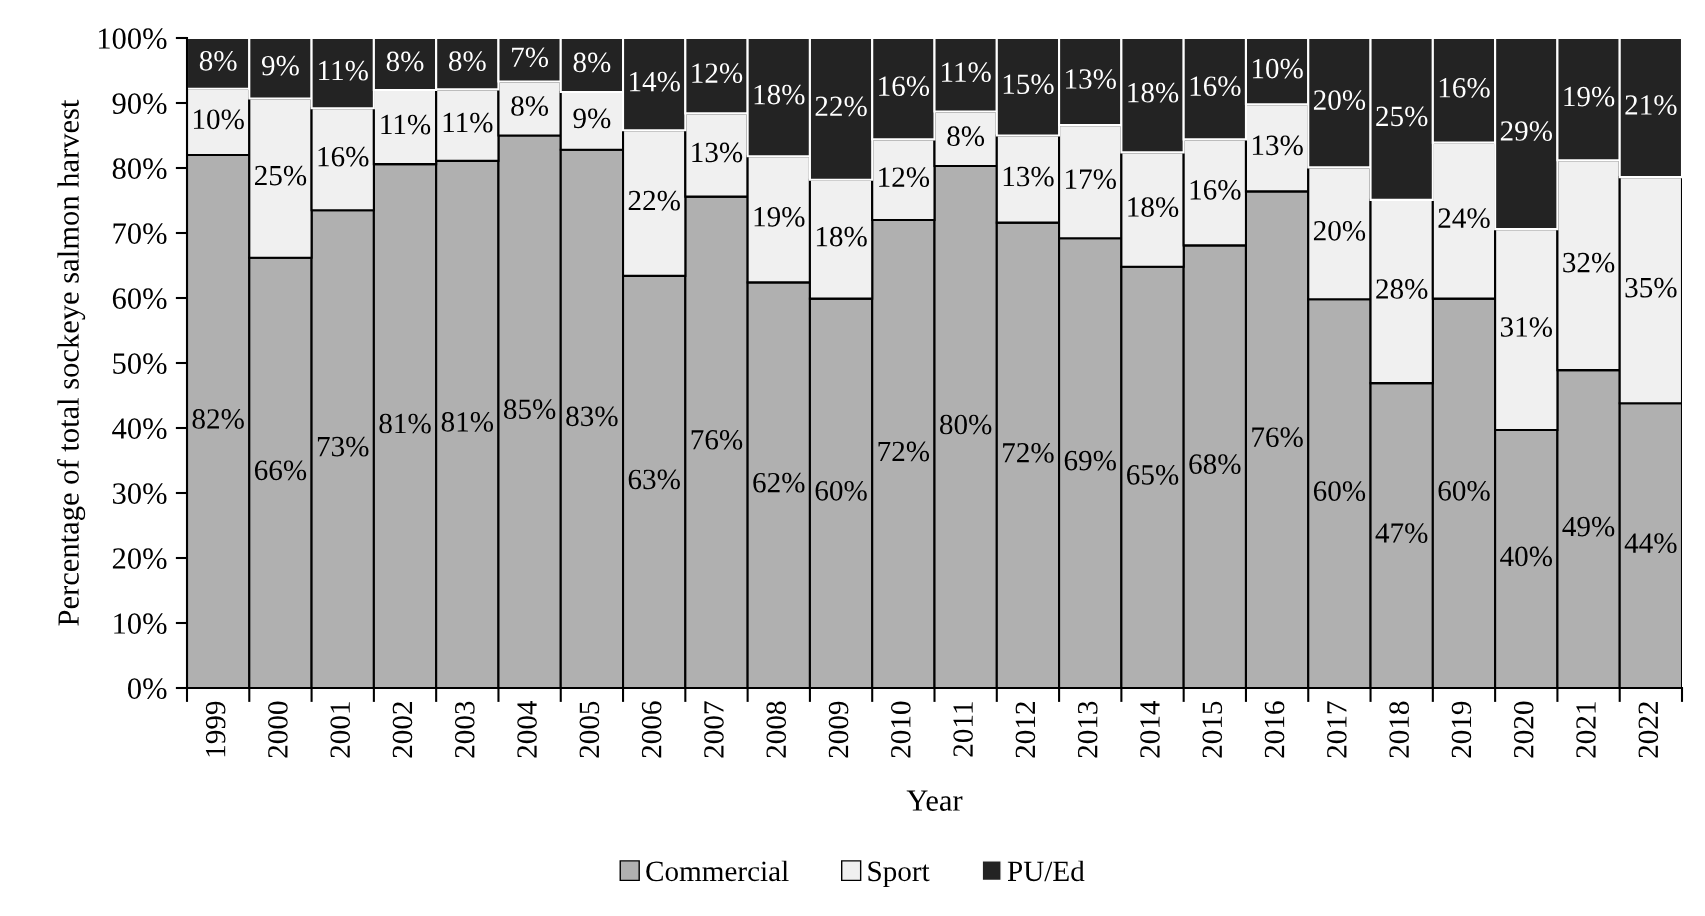  I want to click on x-tick-label: 2012, so click(1025, 730).